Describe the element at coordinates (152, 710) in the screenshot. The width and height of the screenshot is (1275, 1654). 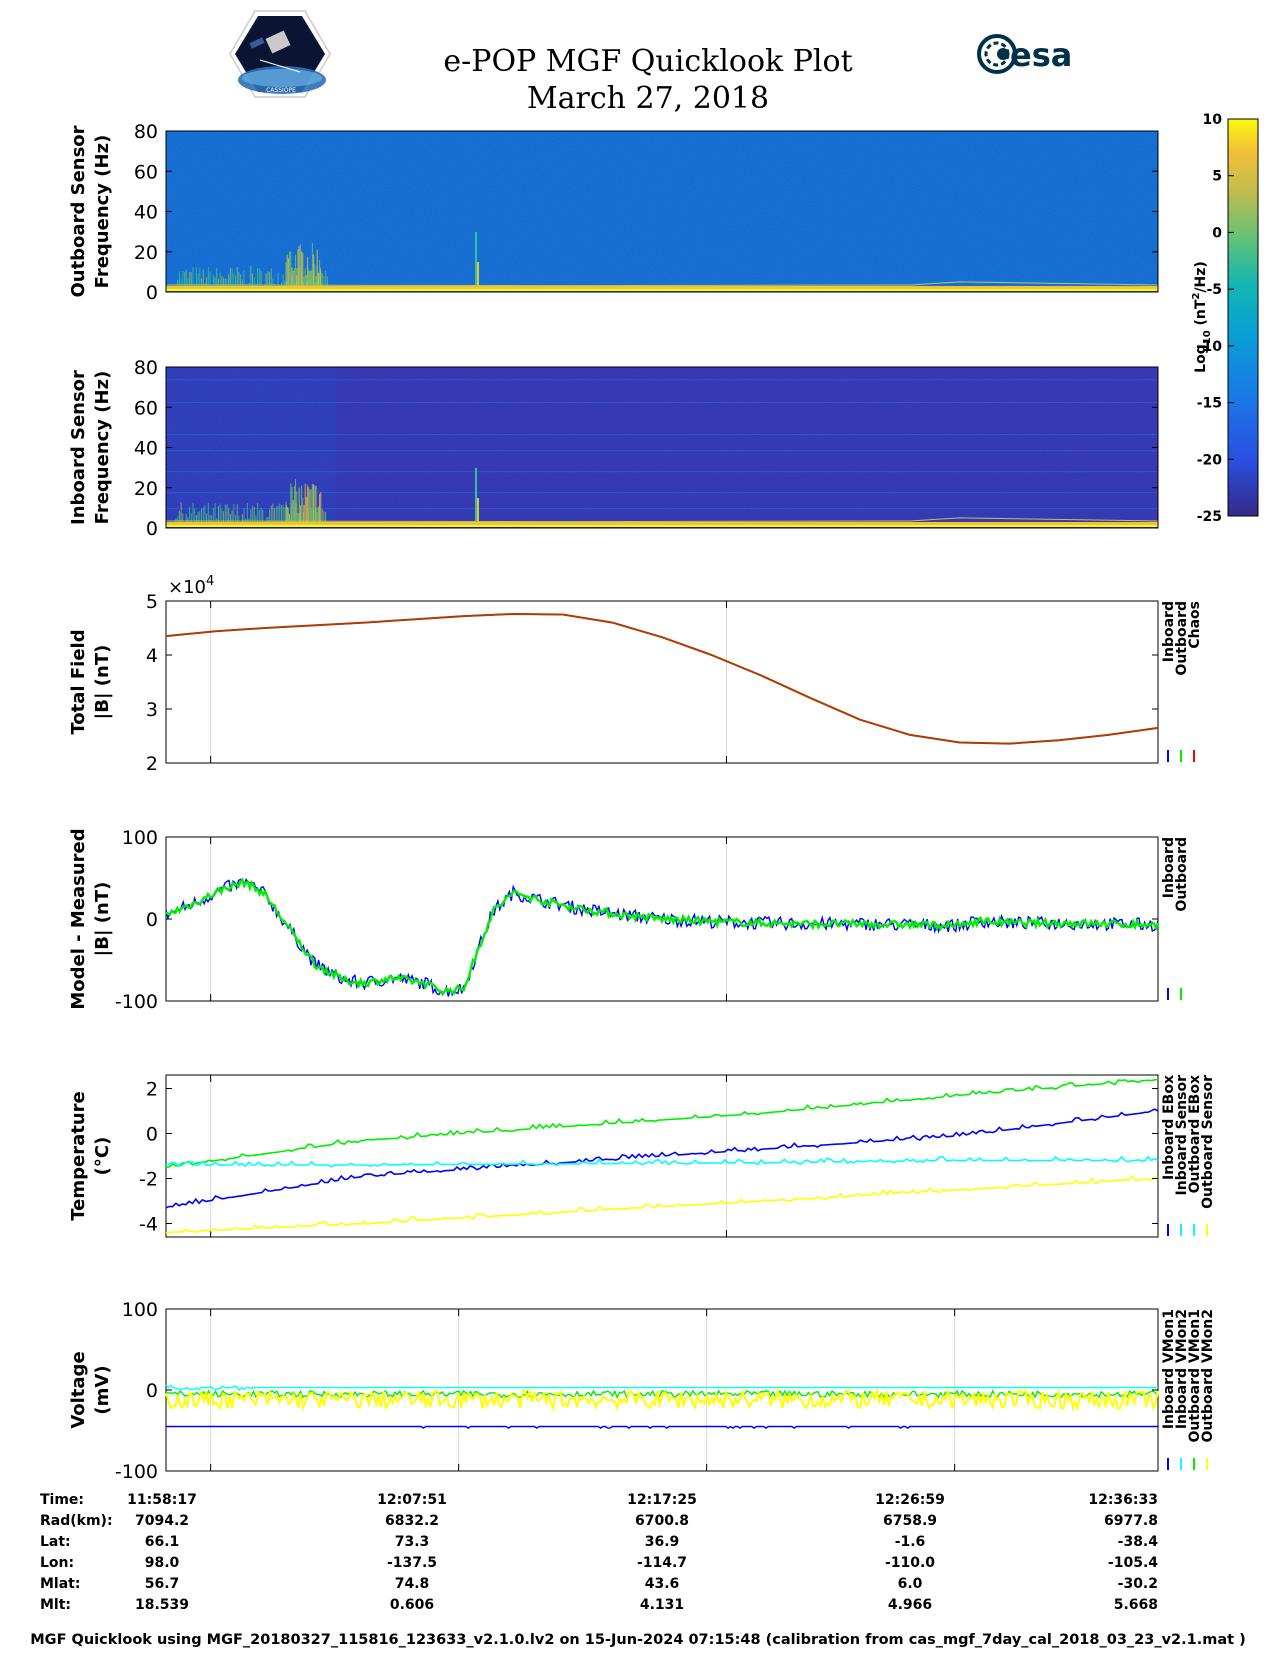
I see `total-field-ytick-label: 3` at that location.